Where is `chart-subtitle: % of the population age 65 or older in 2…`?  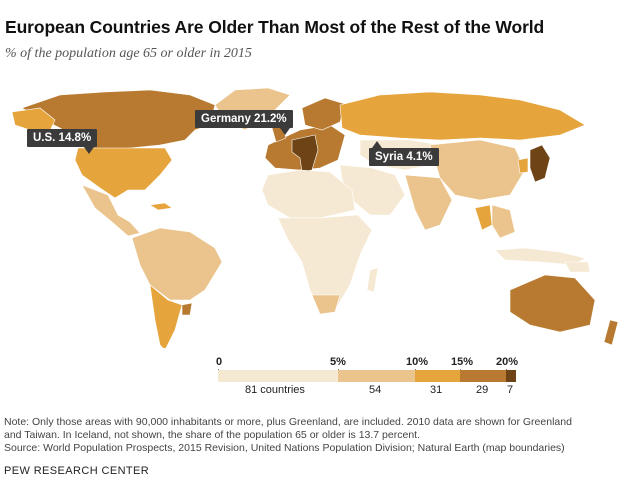 chart-subtitle: % of the population age 65 or older in 2… is located at coordinates (128, 53).